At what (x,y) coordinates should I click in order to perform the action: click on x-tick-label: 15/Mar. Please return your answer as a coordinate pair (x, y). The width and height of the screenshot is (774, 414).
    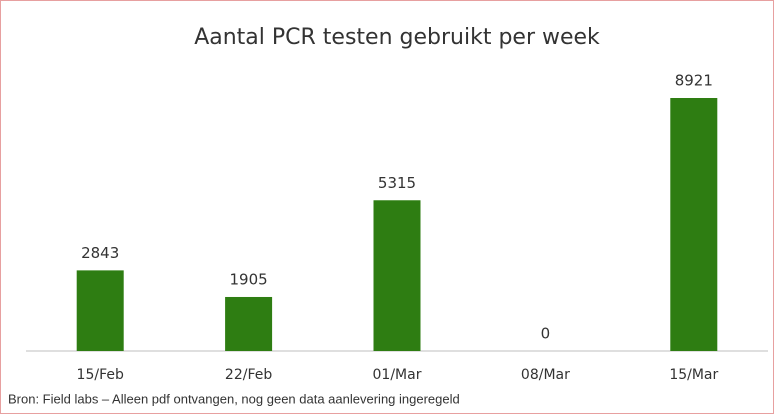
    Looking at the image, I should click on (693, 375).